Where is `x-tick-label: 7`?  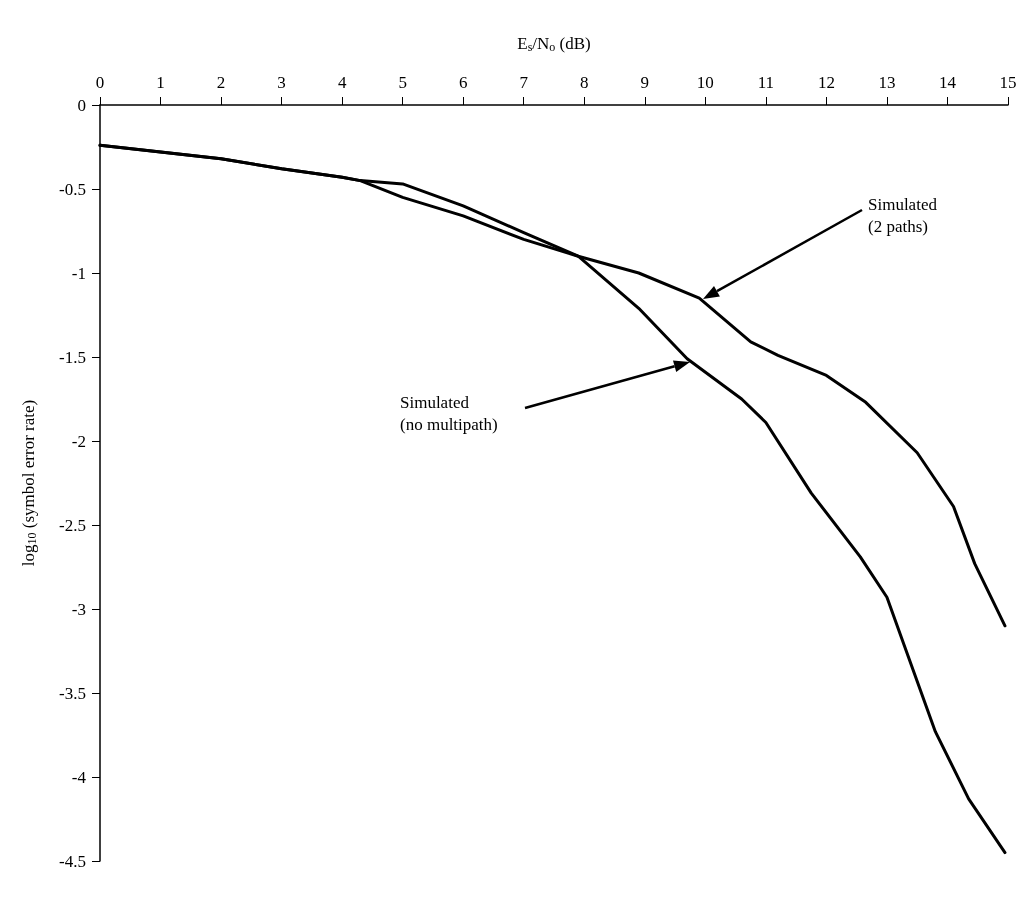
x-tick-label: 7 is located at coordinates (524, 82).